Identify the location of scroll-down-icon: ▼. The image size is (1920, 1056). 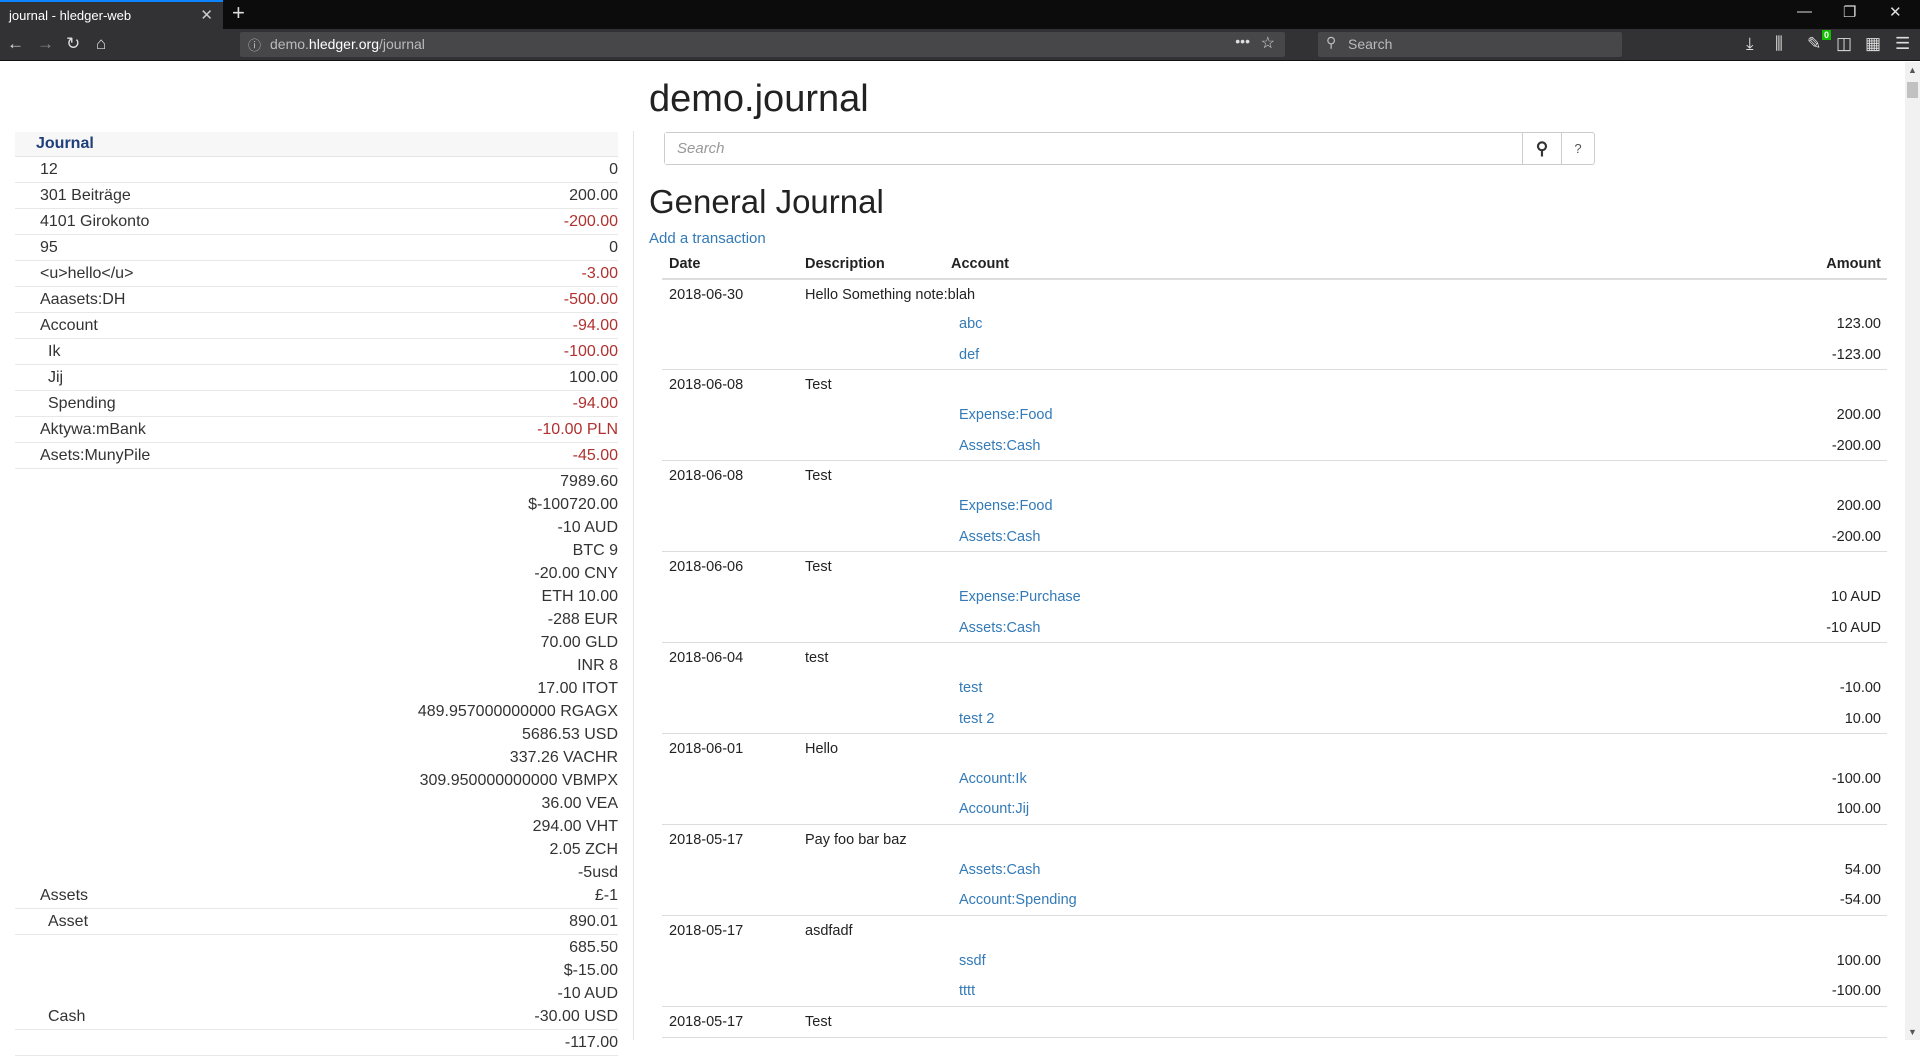
(1912, 1032).